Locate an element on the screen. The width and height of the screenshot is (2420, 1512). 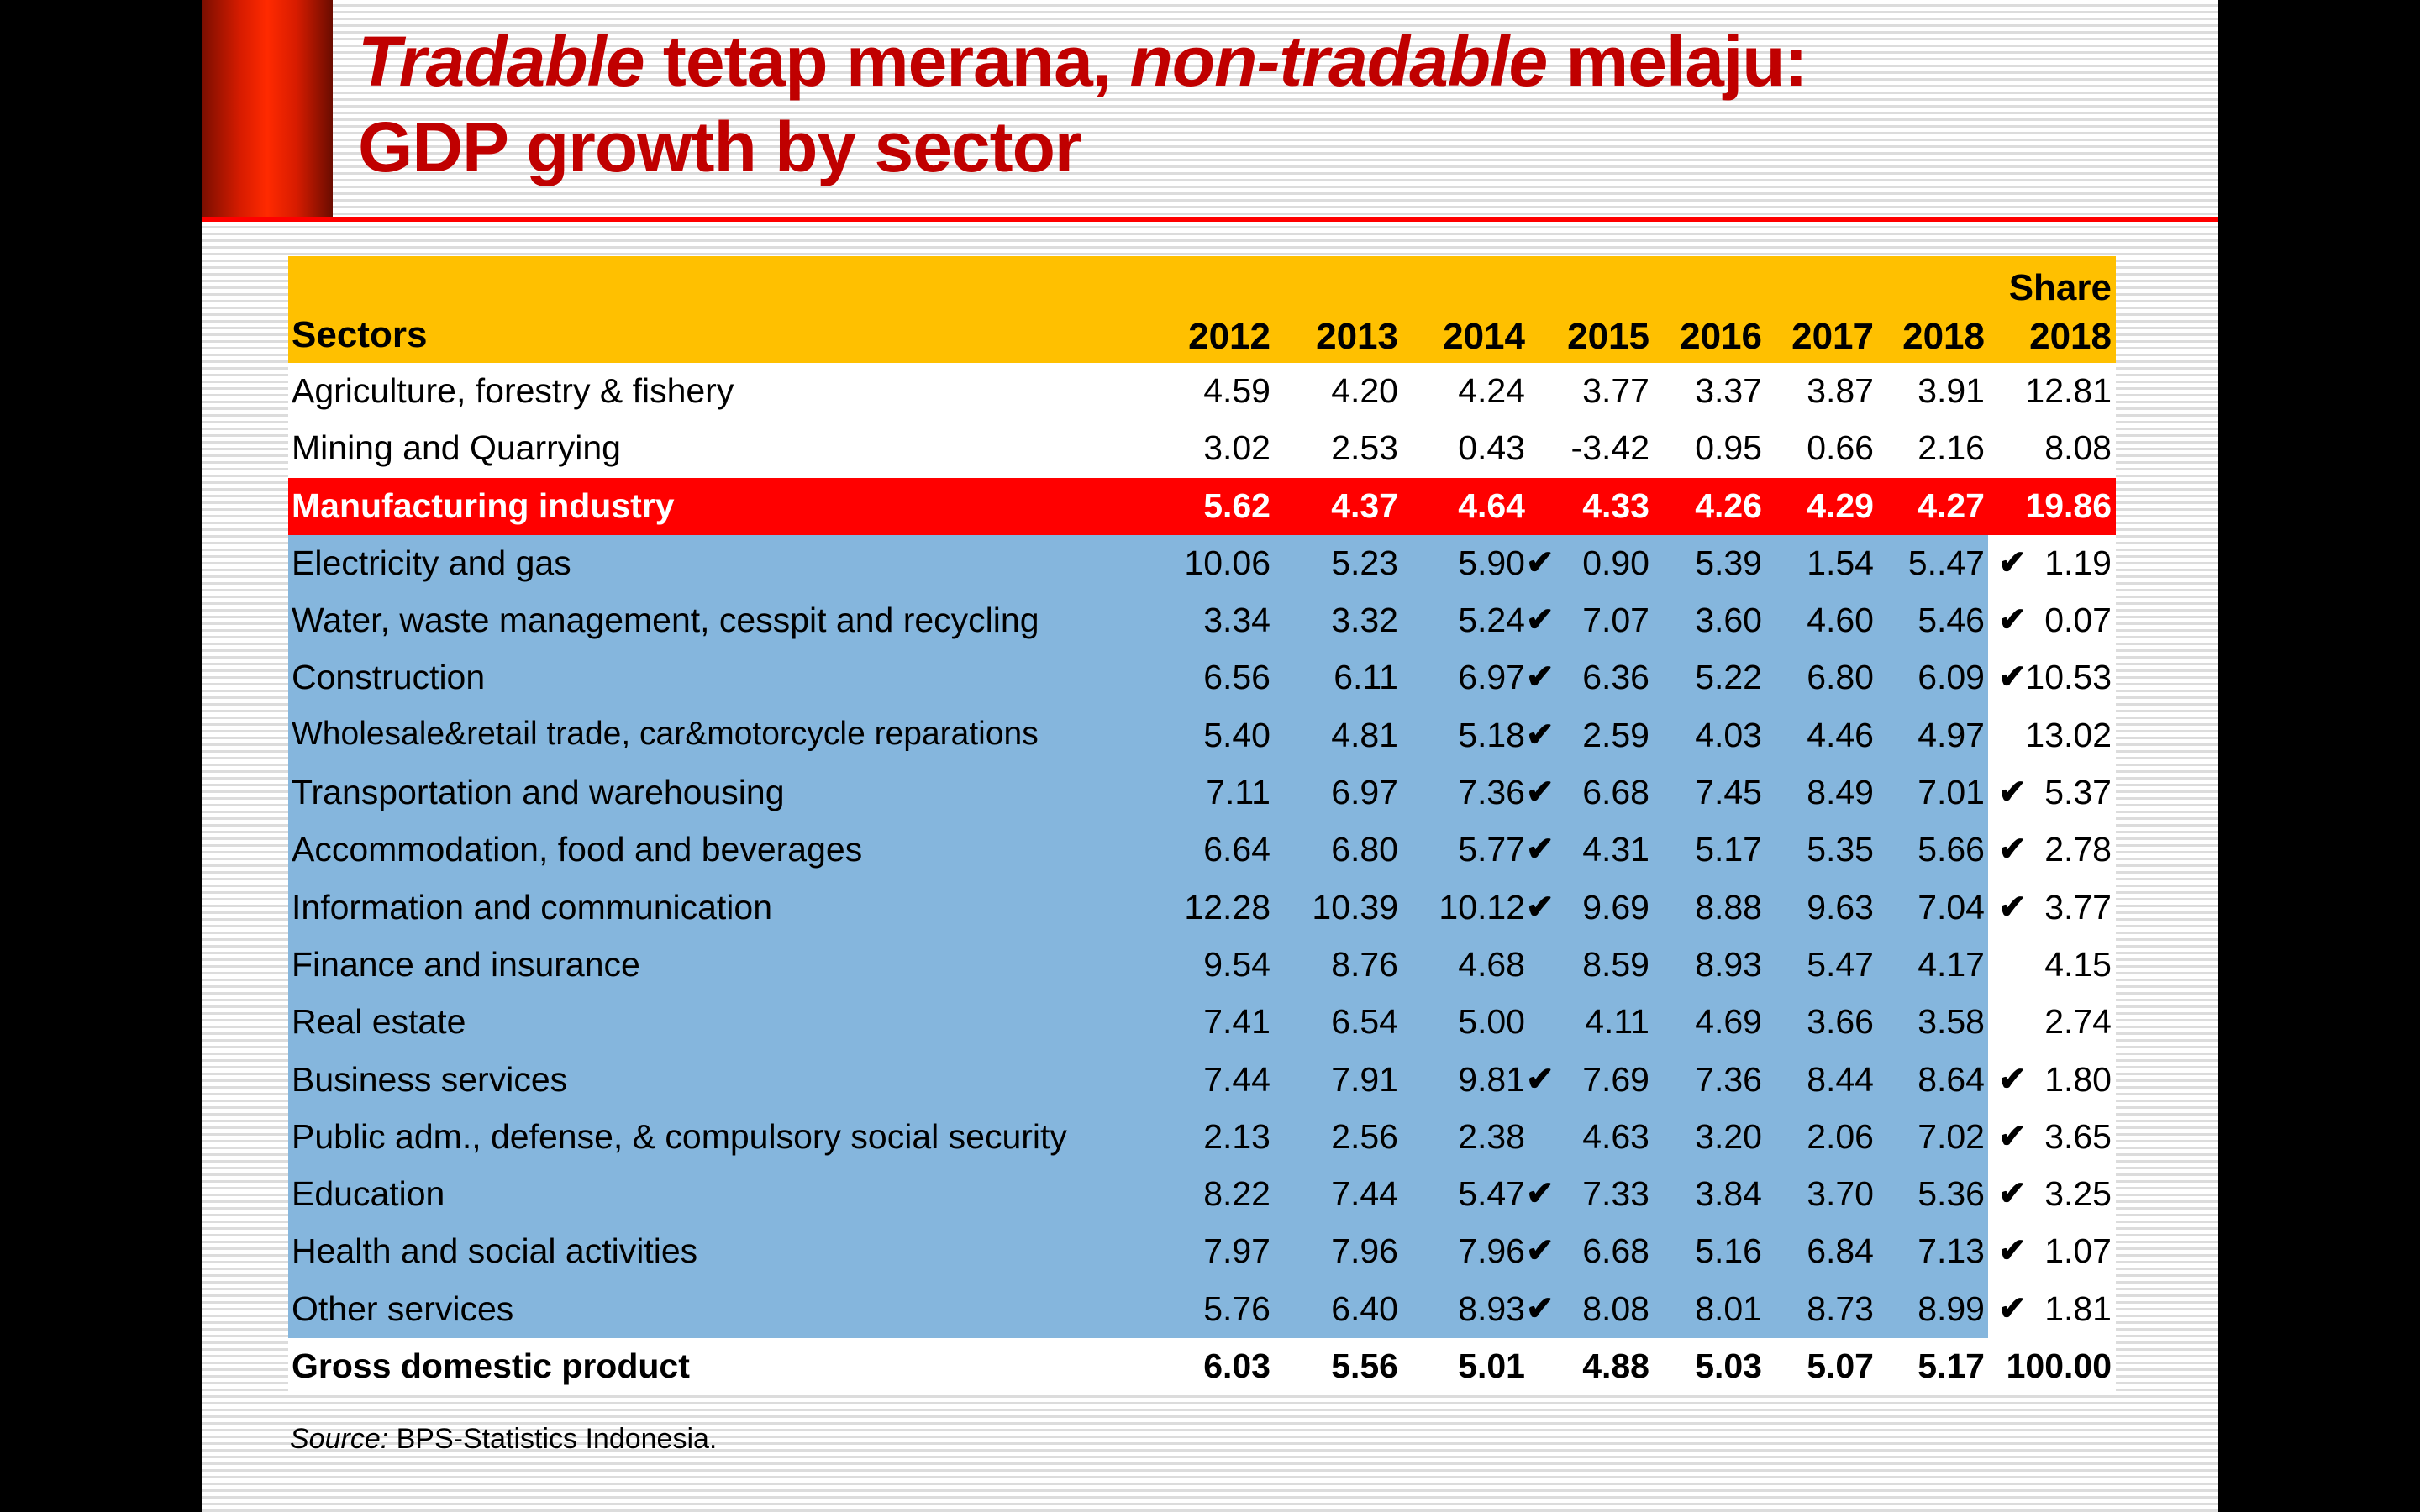
title-text-b: melaju: is located at coordinates (1678, 61).